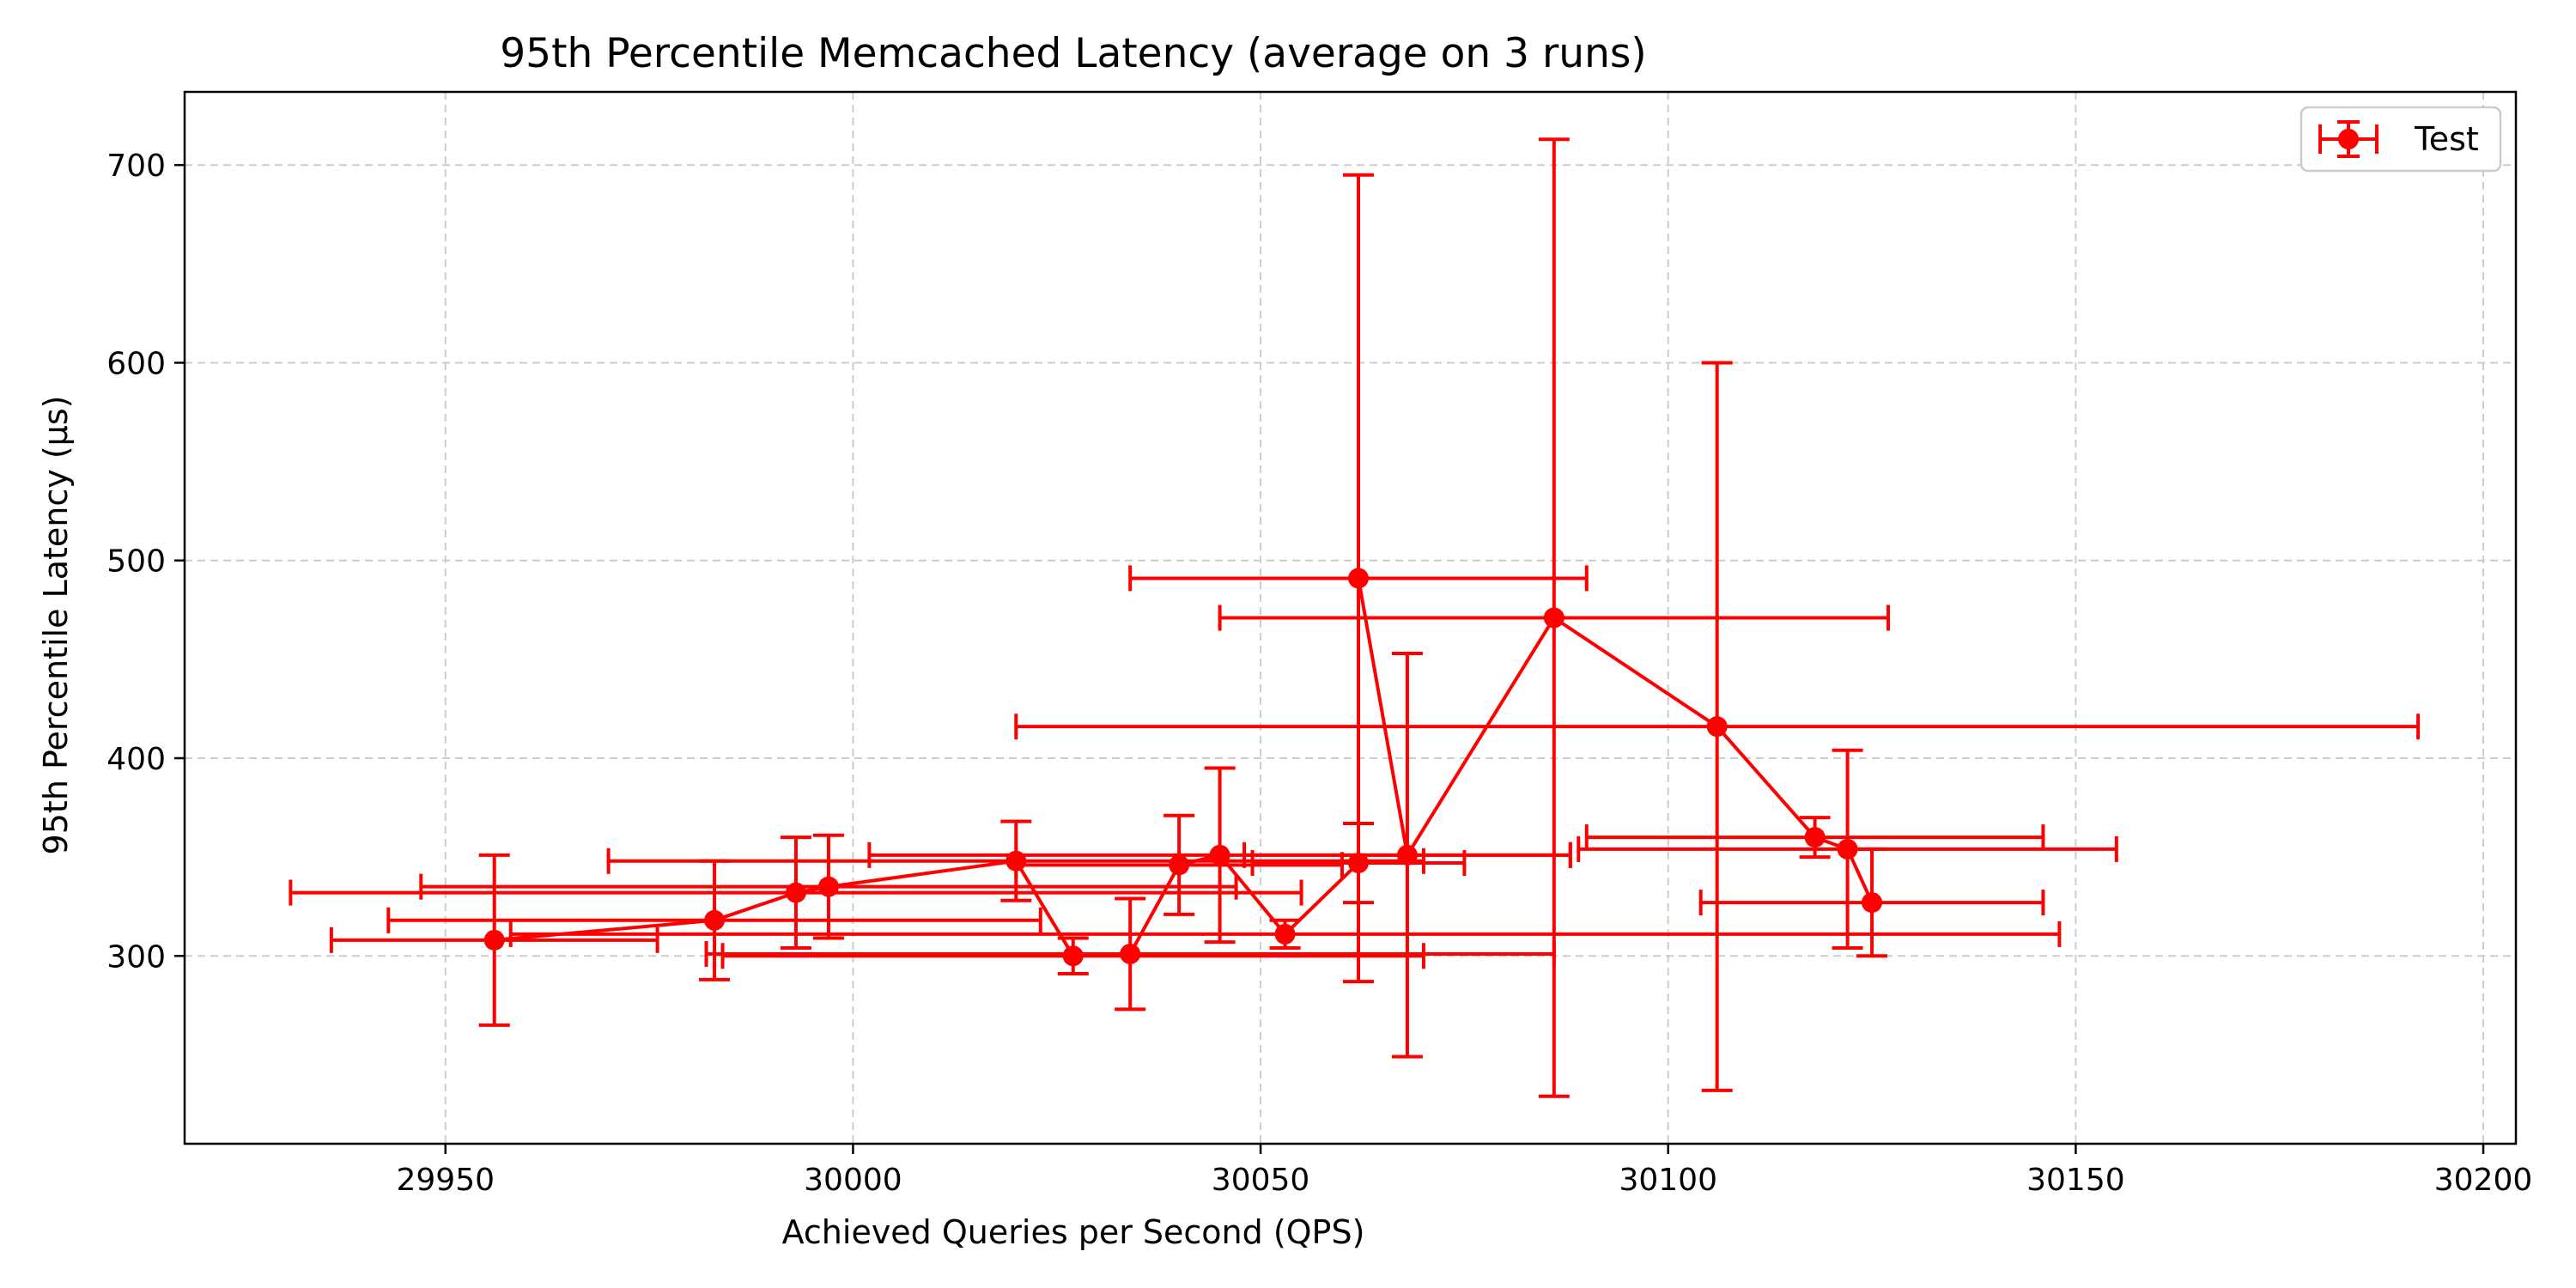 Image resolution: width=2576 pixels, height=1288 pixels. I want to click on x-tick-label: 30100, so click(1668, 1180).